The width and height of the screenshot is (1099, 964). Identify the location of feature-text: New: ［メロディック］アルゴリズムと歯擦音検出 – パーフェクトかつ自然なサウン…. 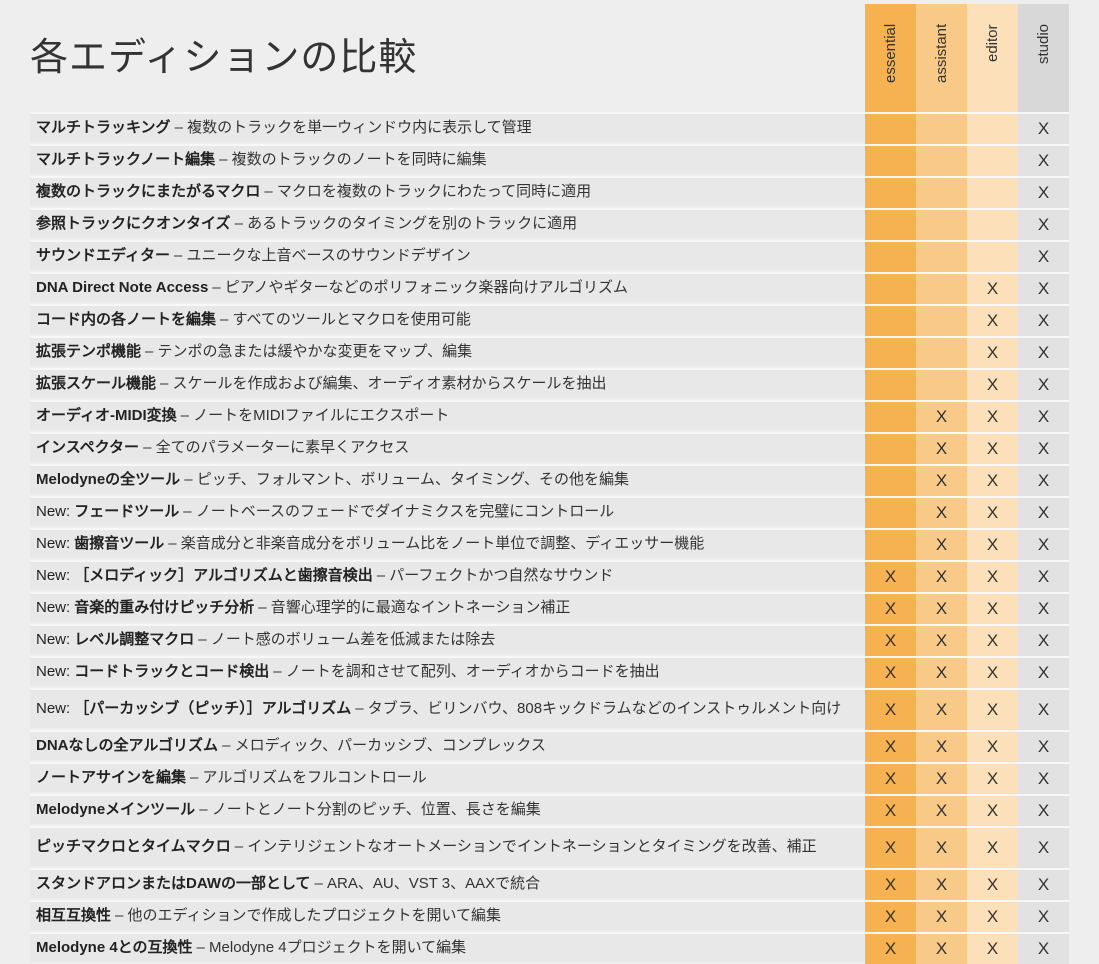
(324, 576).